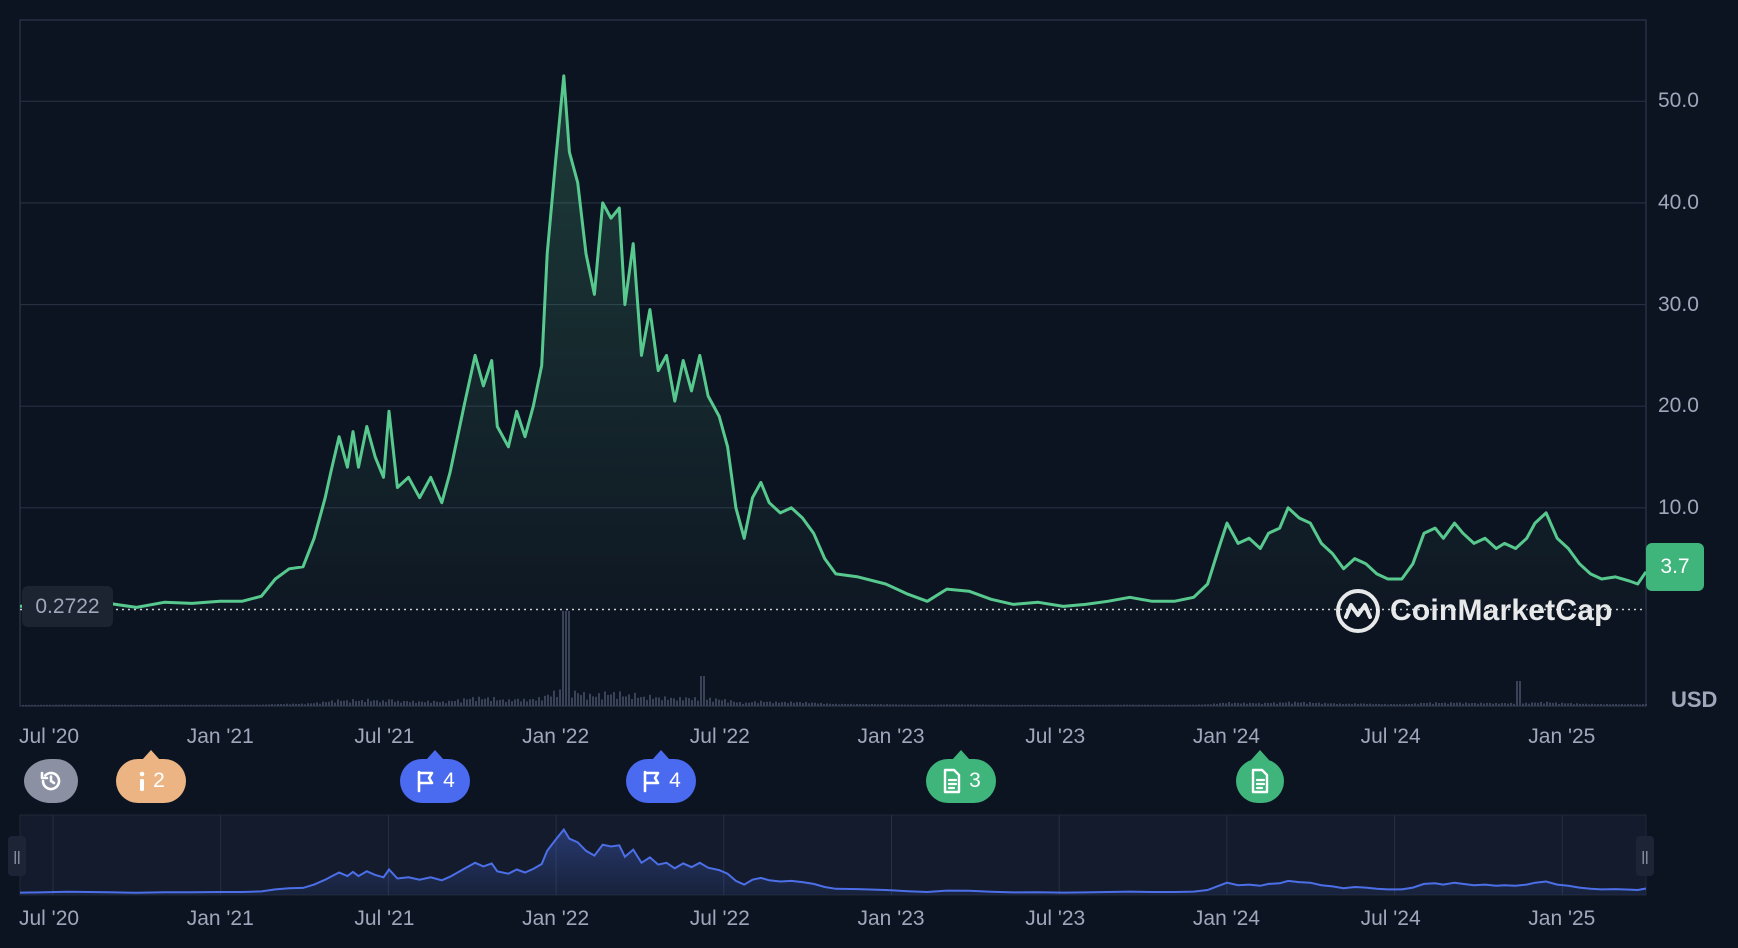 This screenshot has height=948, width=1738. Describe the element at coordinates (17, 856) in the screenshot. I see `range-handle-left: ||` at that location.